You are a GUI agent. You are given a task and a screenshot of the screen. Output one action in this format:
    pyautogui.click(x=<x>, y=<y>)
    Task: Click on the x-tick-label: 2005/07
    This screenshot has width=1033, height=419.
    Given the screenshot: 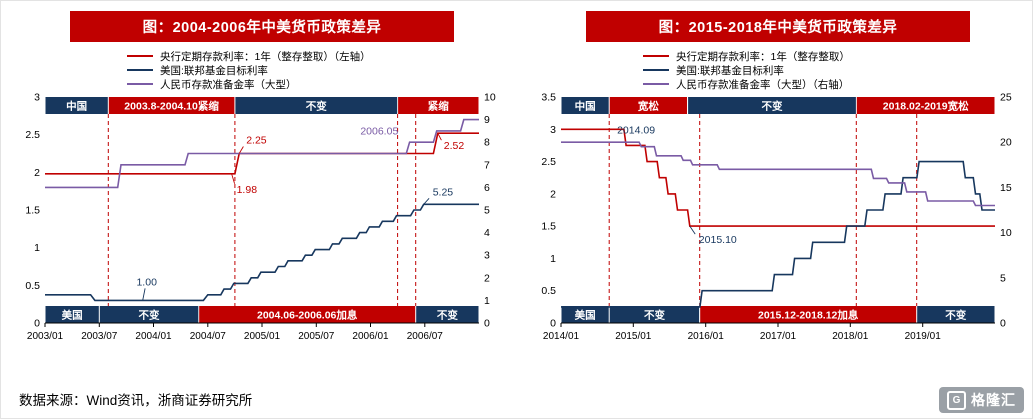 What is the action you would take?
    pyautogui.click(x=316, y=336)
    